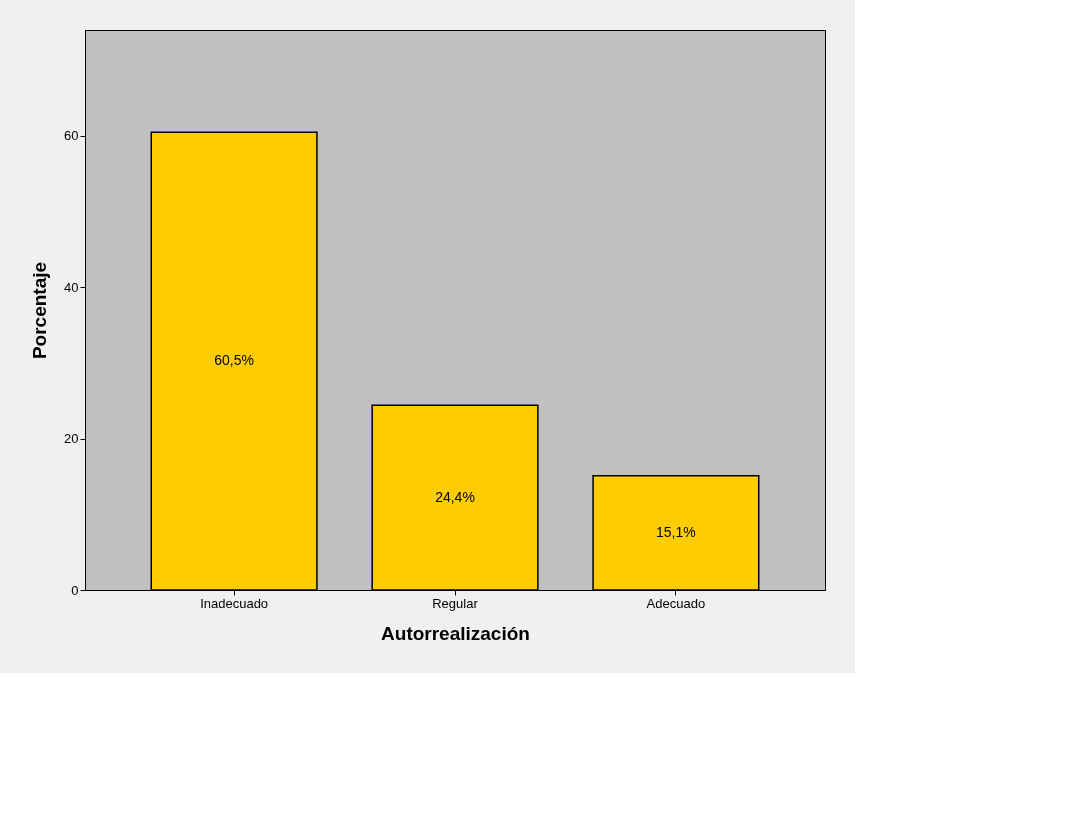 This screenshot has width=1070, height=818. What do you see at coordinates (234, 360) in the screenshot?
I see `data-label: 60,5%` at bounding box center [234, 360].